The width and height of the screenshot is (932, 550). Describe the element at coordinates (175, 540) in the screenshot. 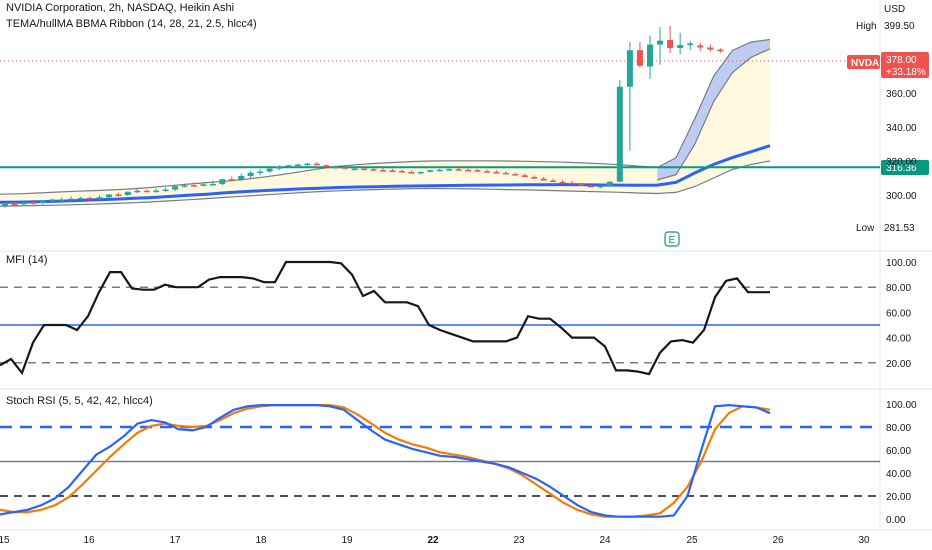

I see `time-label: 17` at that location.